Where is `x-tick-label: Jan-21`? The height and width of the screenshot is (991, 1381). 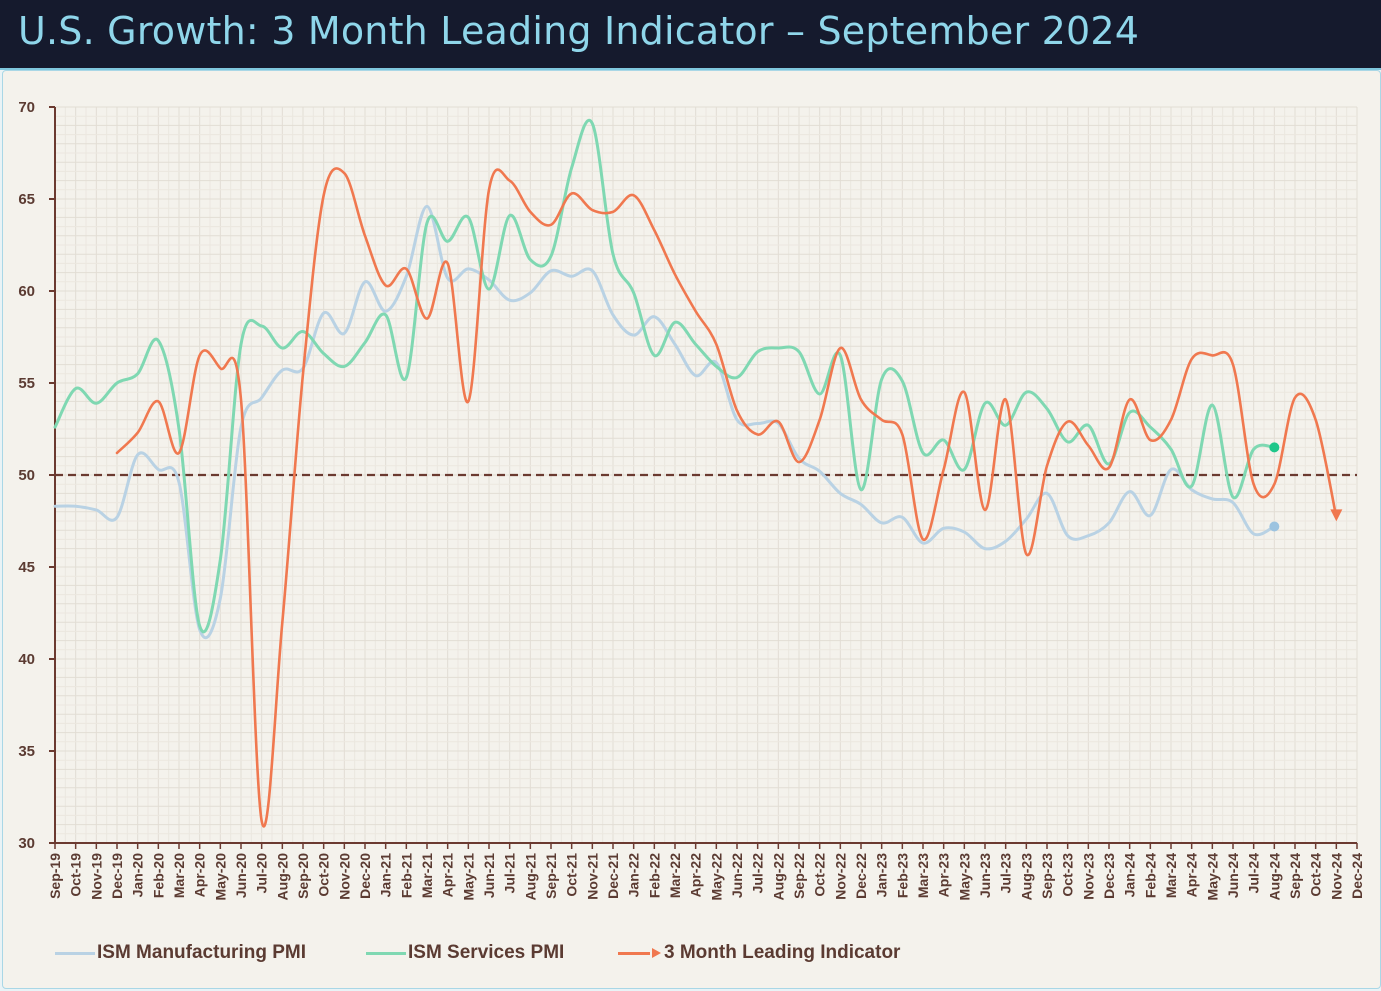
x-tick-label: Jan-21 is located at coordinates (386, 875).